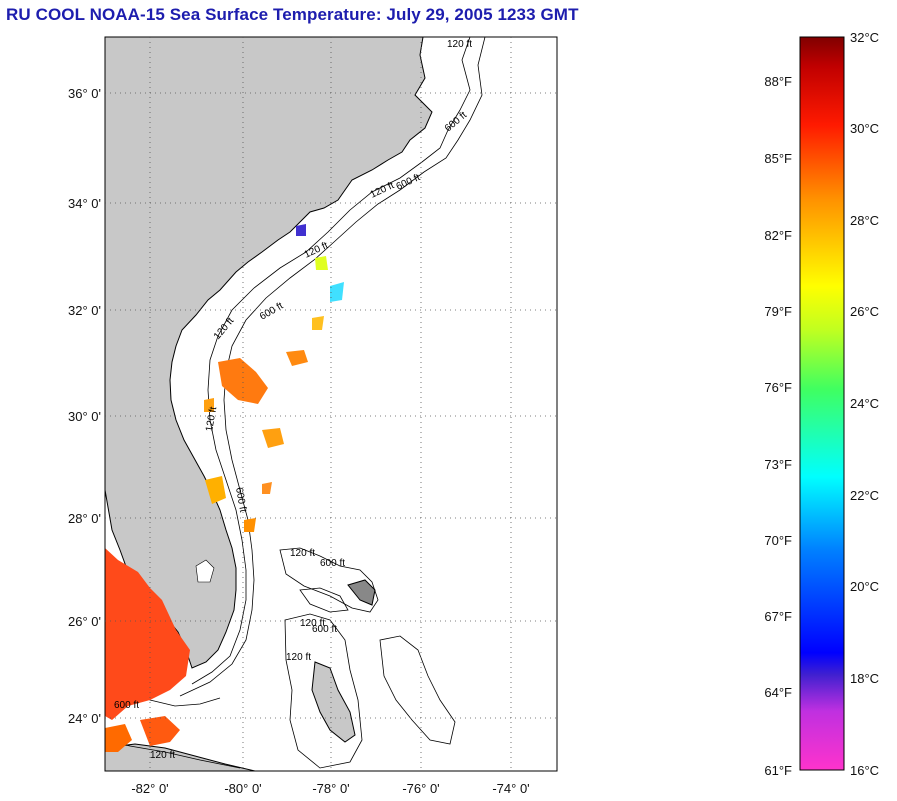 This screenshot has height=801, width=897. Describe the element at coordinates (84, 310) in the screenshot. I see `lat-label: 32° 0'` at that location.